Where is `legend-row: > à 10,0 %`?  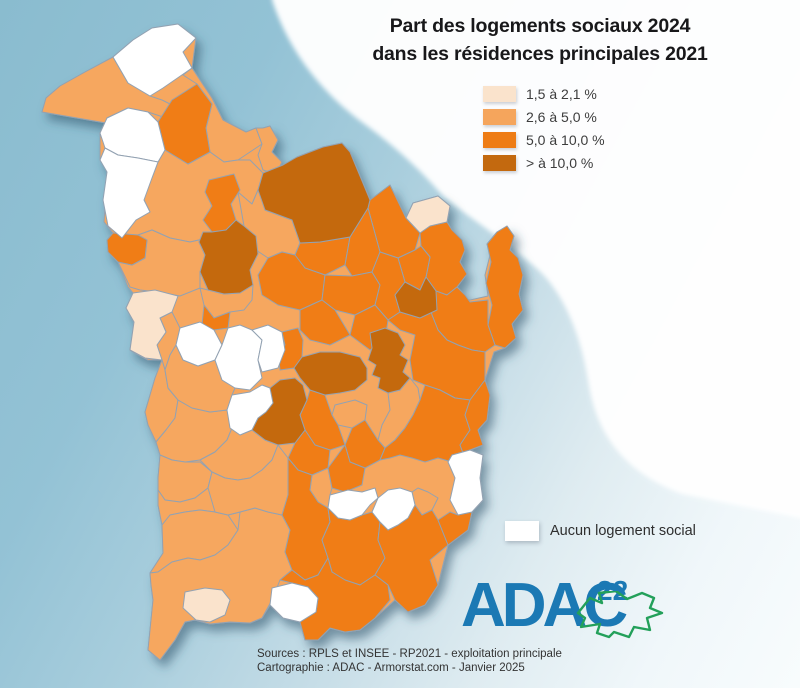 legend-row: > à 10,0 % is located at coordinates (544, 163).